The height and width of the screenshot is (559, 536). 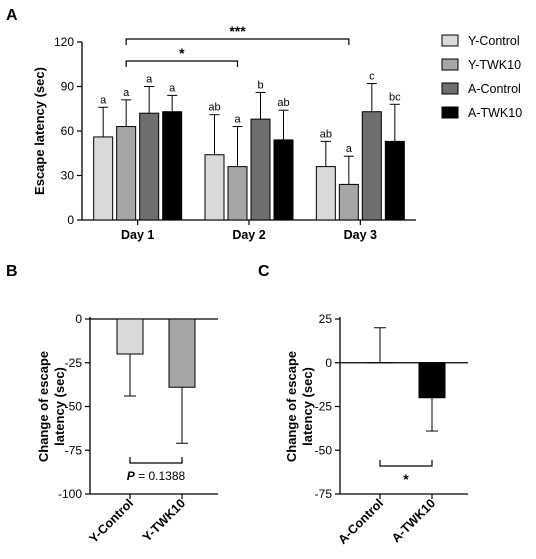 I want to click on significance-letter-a-twk10-day-2: ab, so click(x=283, y=103).